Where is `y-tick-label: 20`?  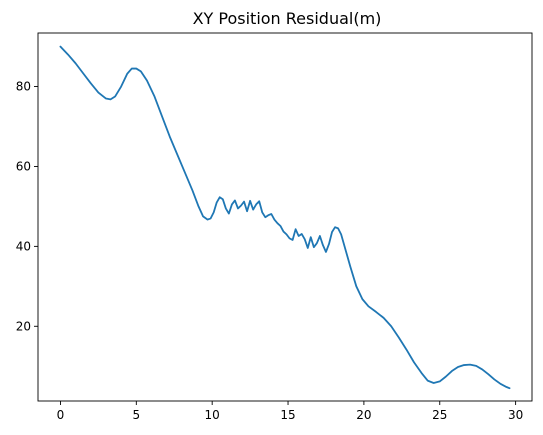 y-tick-label: 20 is located at coordinates (23, 326).